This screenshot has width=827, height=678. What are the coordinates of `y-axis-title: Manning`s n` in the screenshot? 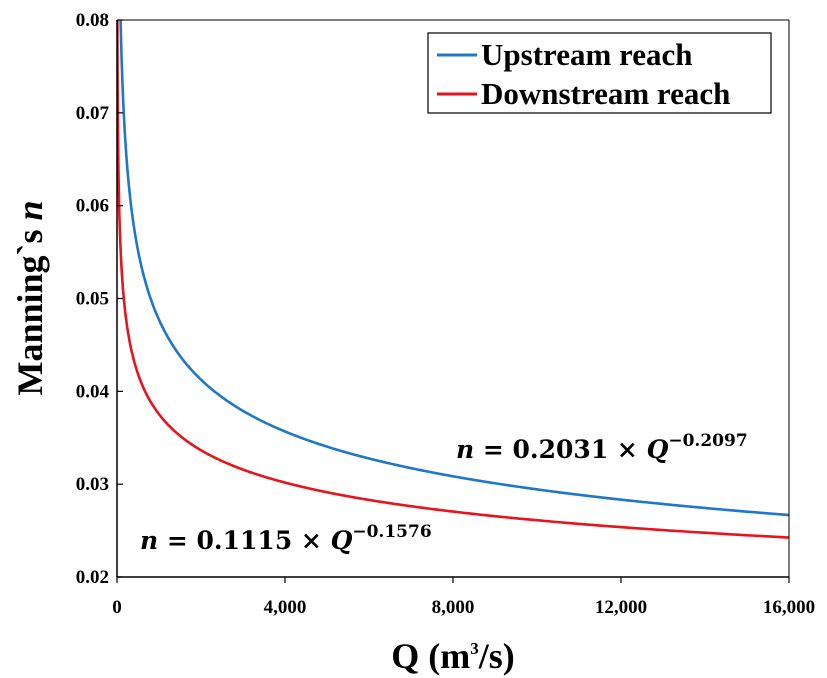 It's located at (30, 297).